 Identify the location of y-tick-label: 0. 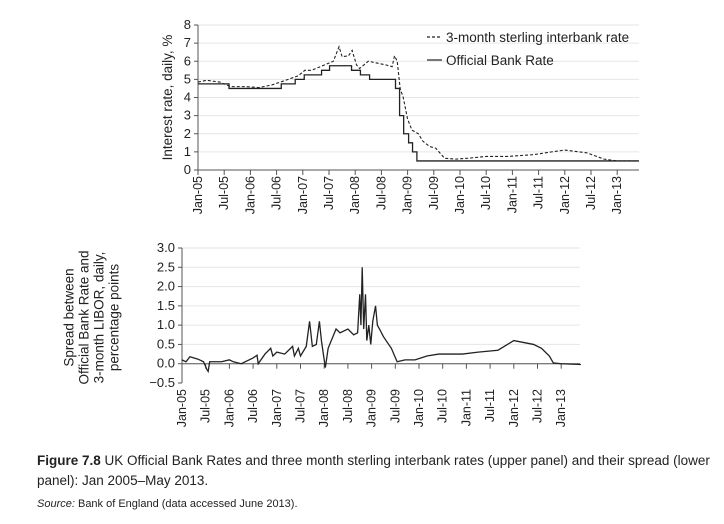
(187, 169).